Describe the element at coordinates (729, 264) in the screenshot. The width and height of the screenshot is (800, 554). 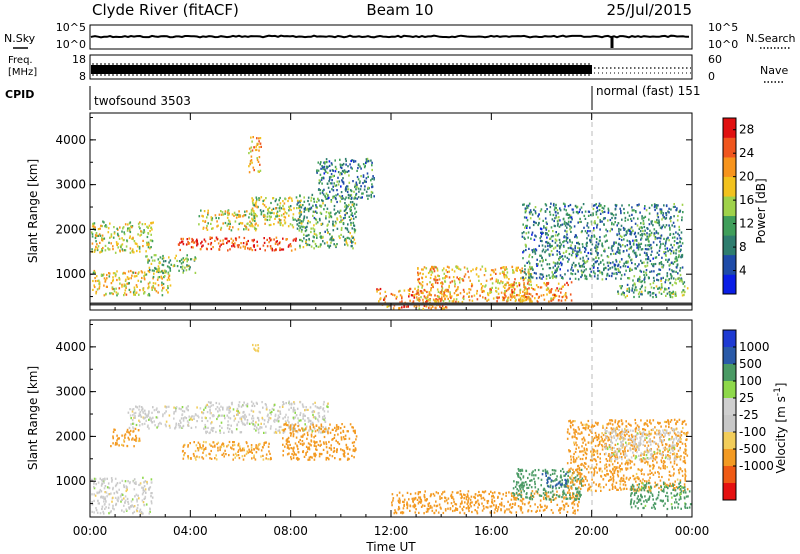
I see `colorbar-segment` at that location.